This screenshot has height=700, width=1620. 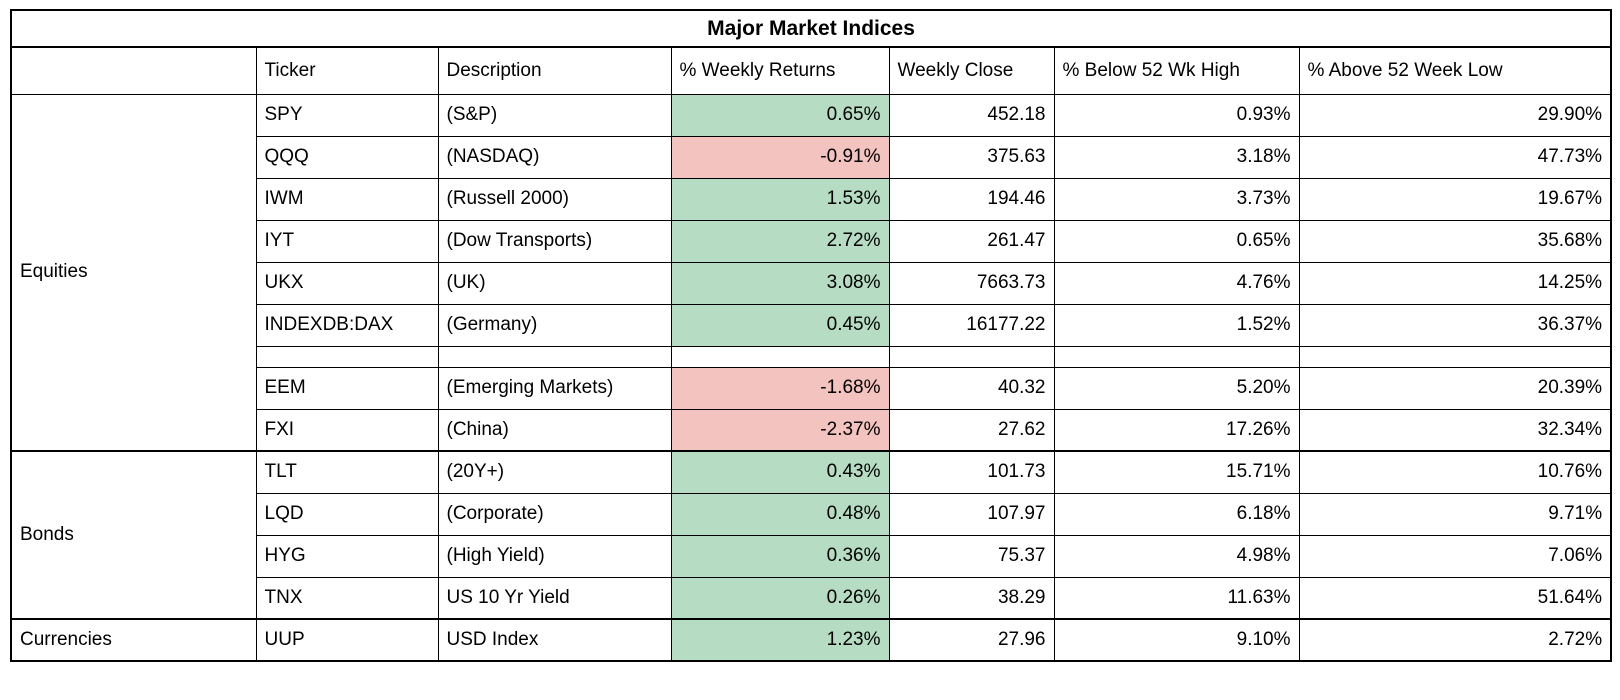 I want to click on description-cell: (Emerging Markets), so click(x=554, y=388).